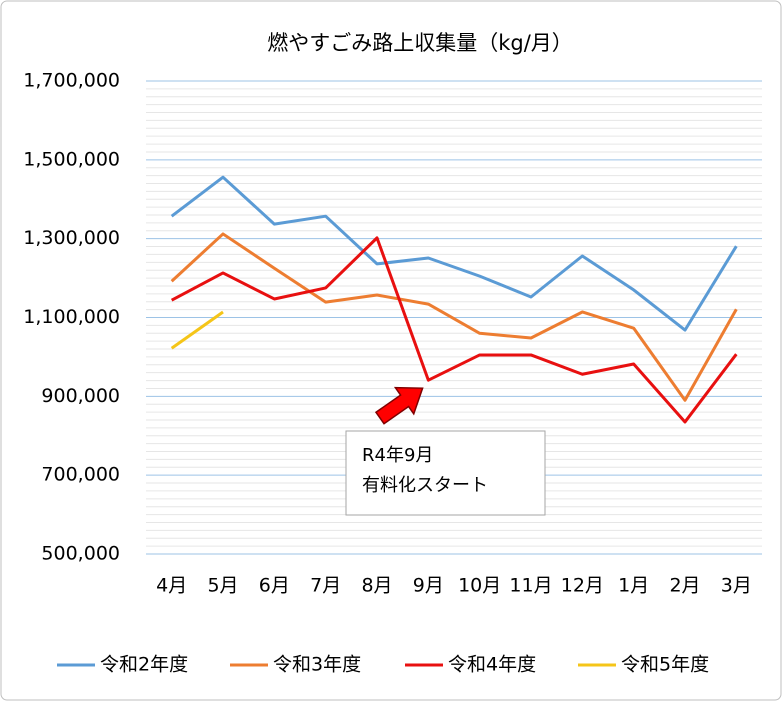 Image resolution: width=783 pixels, height=706 pixels. Describe the element at coordinates (665, 665) in the screenshot. I see `legend-label: 令和5年度` at that location.